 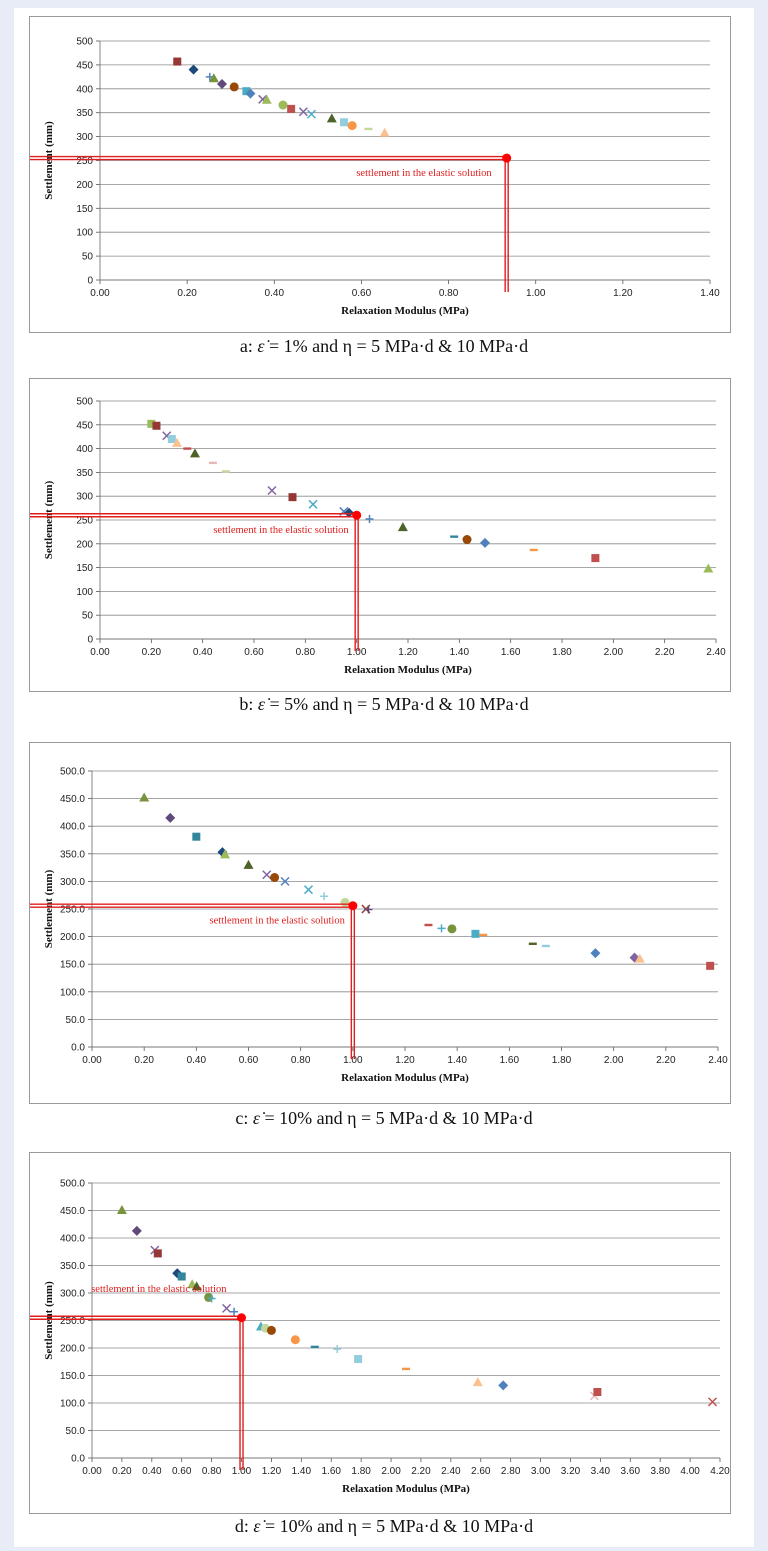 I want to click on y-tick-label: 450, so click(x=84, y=65).